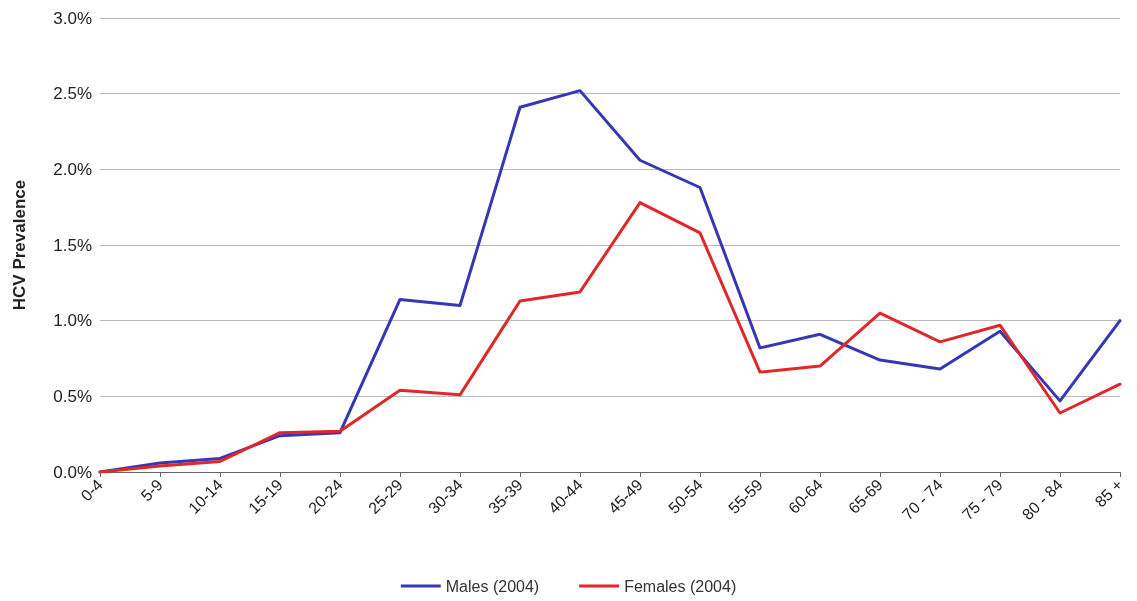  I want to click on legend-label: Males (2004), so click(492, 586).